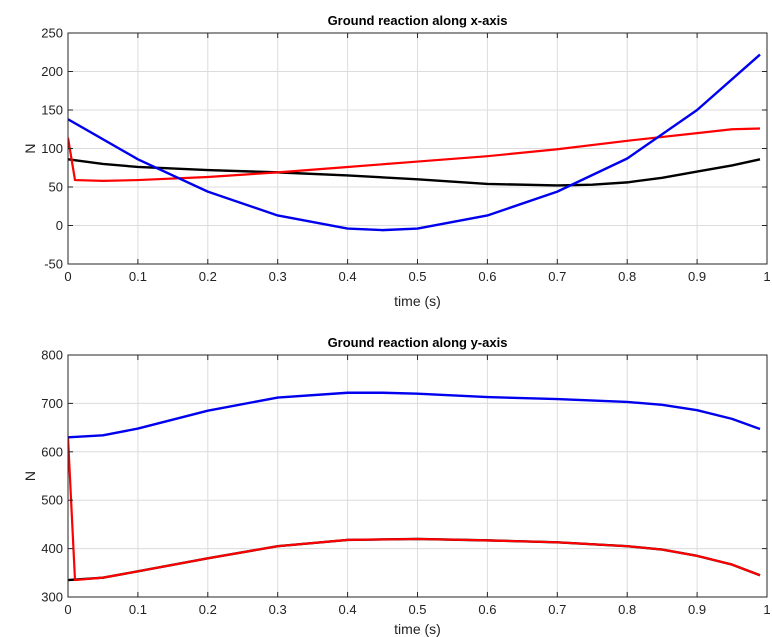 The image size is (772, 637). What do you see at coordinates (52, 355) in the screenshot?
I see `y-tick-label: 800` at bounding box center [52, 355].